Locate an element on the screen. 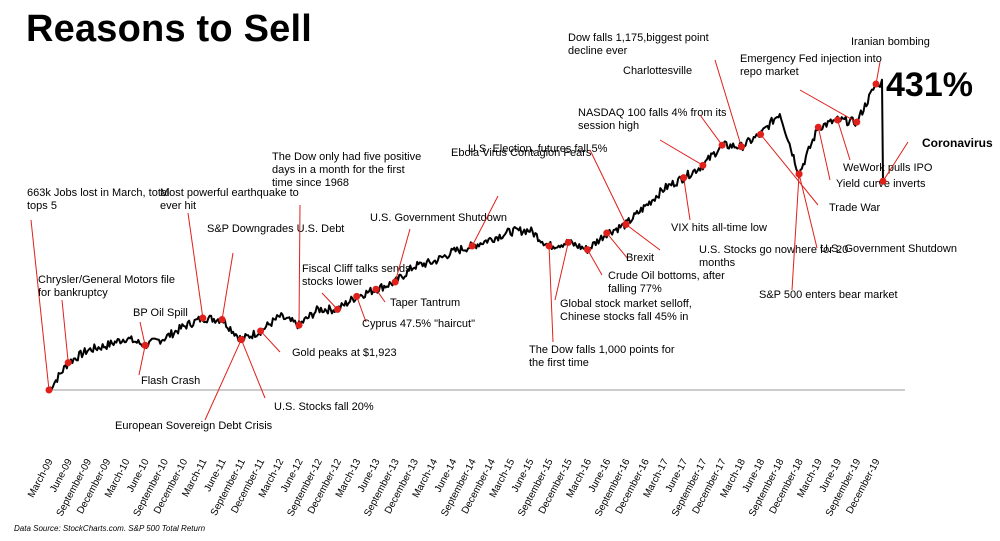 The height and width of the screenshot is (541, 1000). event-label: U.S. Stocks go nowhere for 20 months is located at coordinates (773, 256).